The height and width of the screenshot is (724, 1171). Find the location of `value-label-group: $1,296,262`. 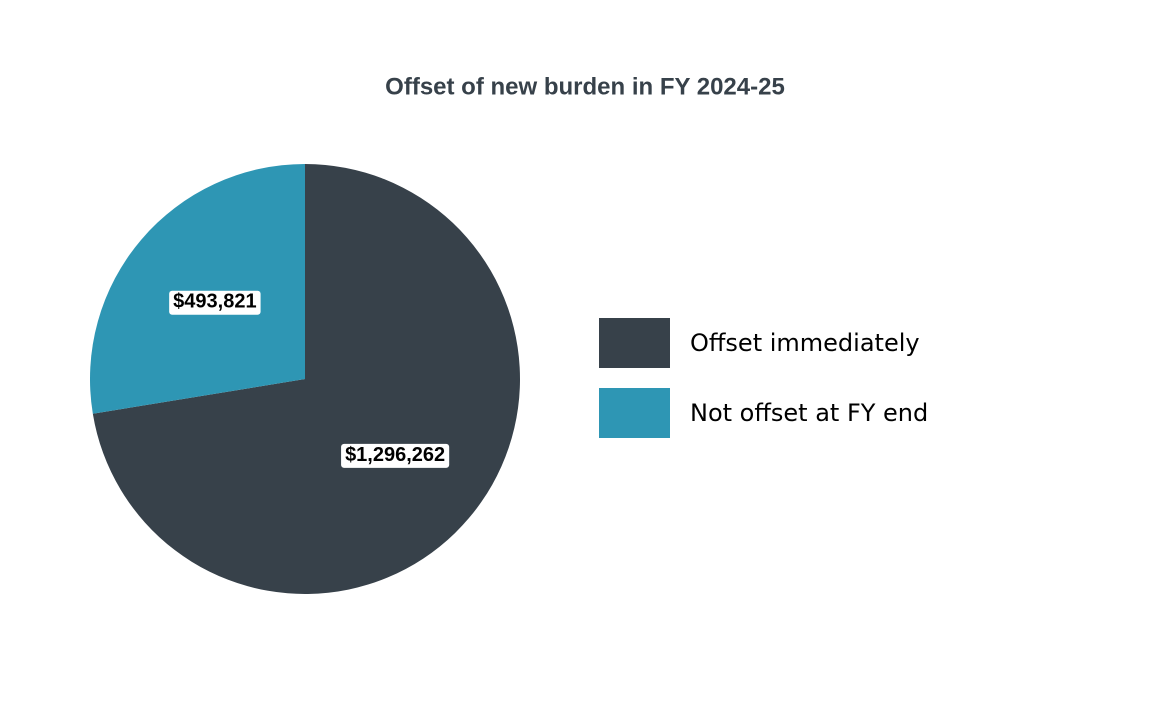

value-label-group: $1,296,262 is located at coordinates (395, 455).